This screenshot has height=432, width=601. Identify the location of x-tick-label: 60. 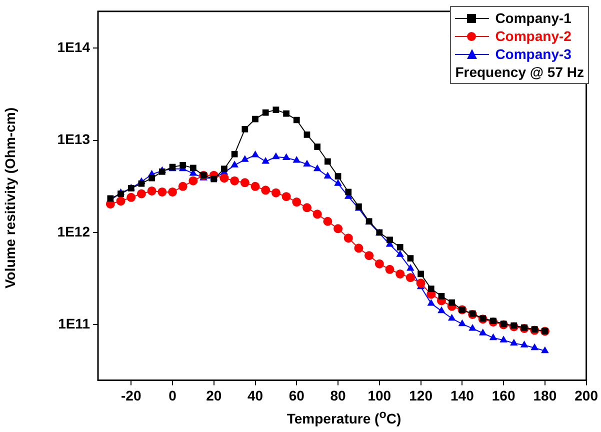
(296, 395).